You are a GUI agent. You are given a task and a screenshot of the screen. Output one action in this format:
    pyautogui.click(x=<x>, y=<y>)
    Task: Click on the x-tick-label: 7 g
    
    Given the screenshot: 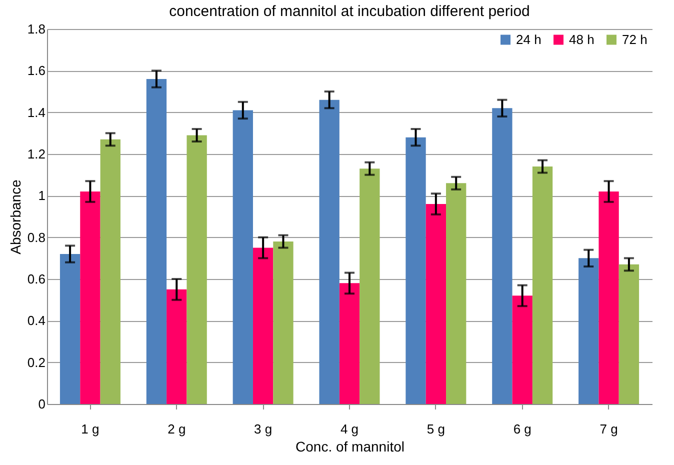 What is the action you would take?
    pyautogui.click(x=609, y=429)
    